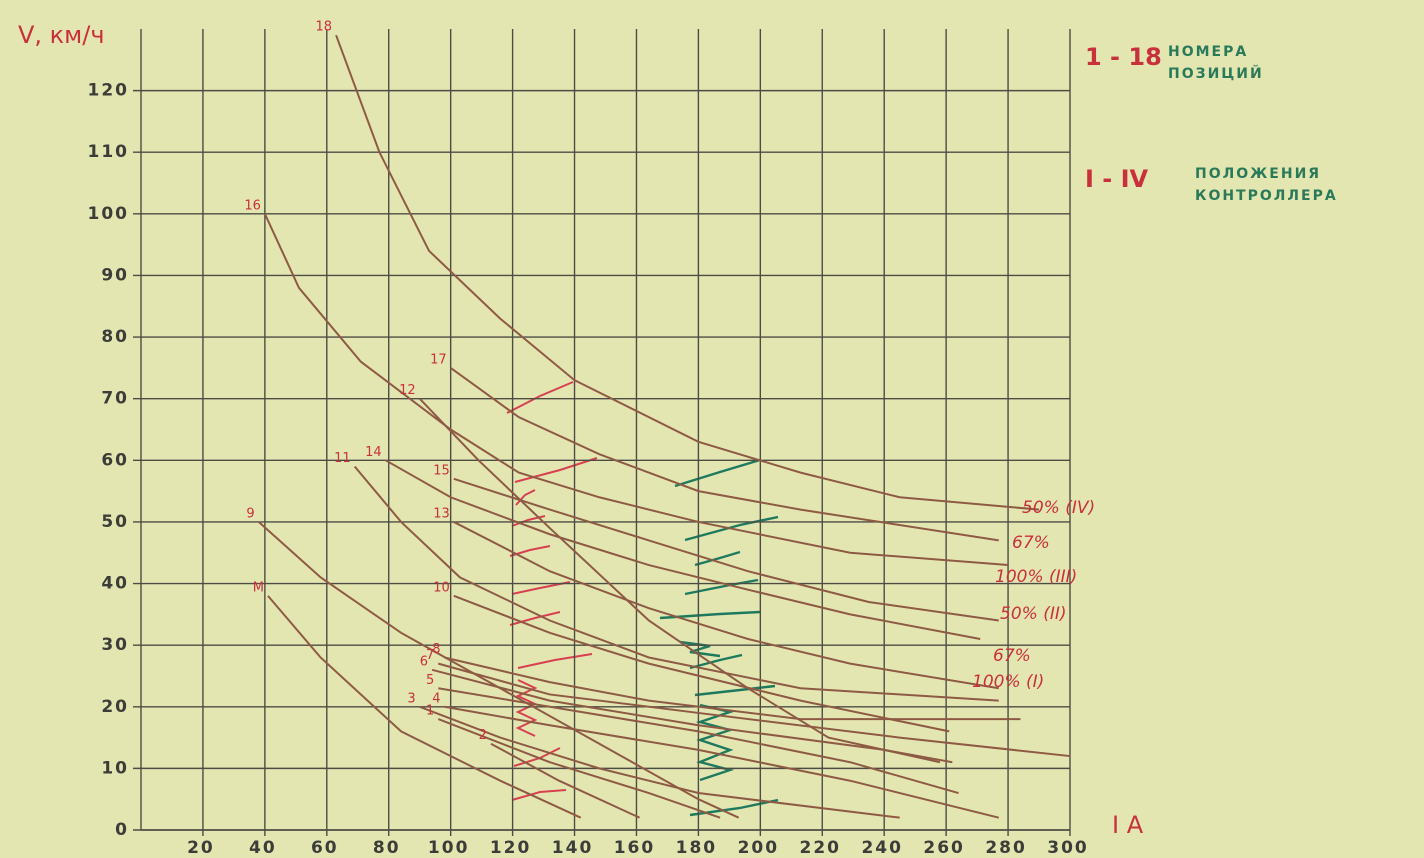  I want to click on legend-text: НОМЕРА ПОЗИЦИЙ, so click(1216, 63).